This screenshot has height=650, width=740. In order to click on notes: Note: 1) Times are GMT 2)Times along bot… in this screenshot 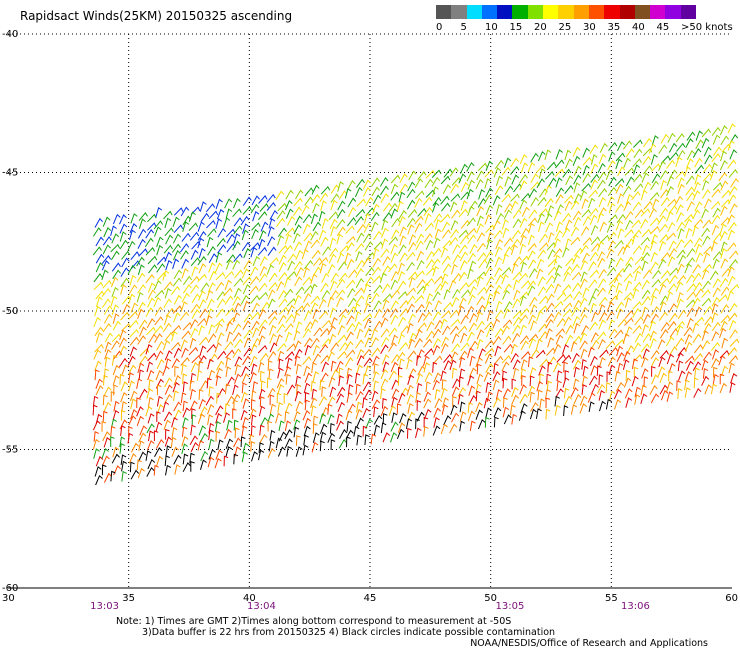, I will do `click(335, 627)`.